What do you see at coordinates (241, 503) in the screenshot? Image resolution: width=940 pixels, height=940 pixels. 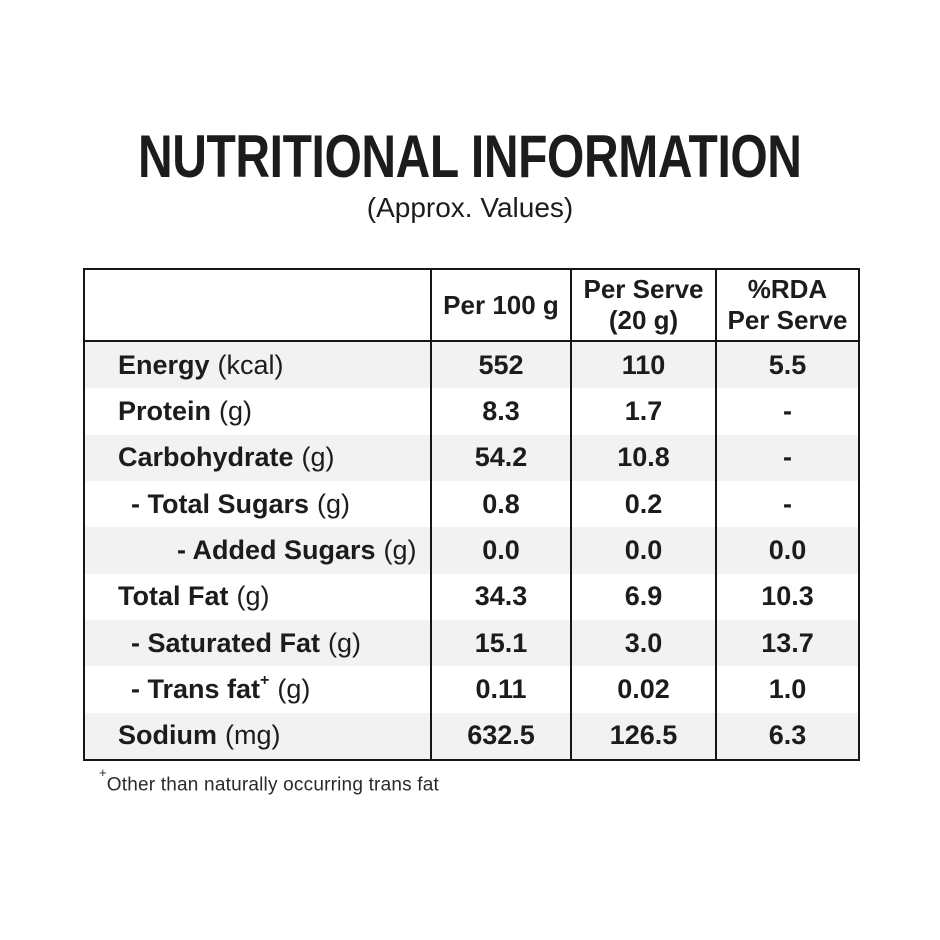 I see `row-label: - Total Sugars (g)` at bounding box center [241, 503].